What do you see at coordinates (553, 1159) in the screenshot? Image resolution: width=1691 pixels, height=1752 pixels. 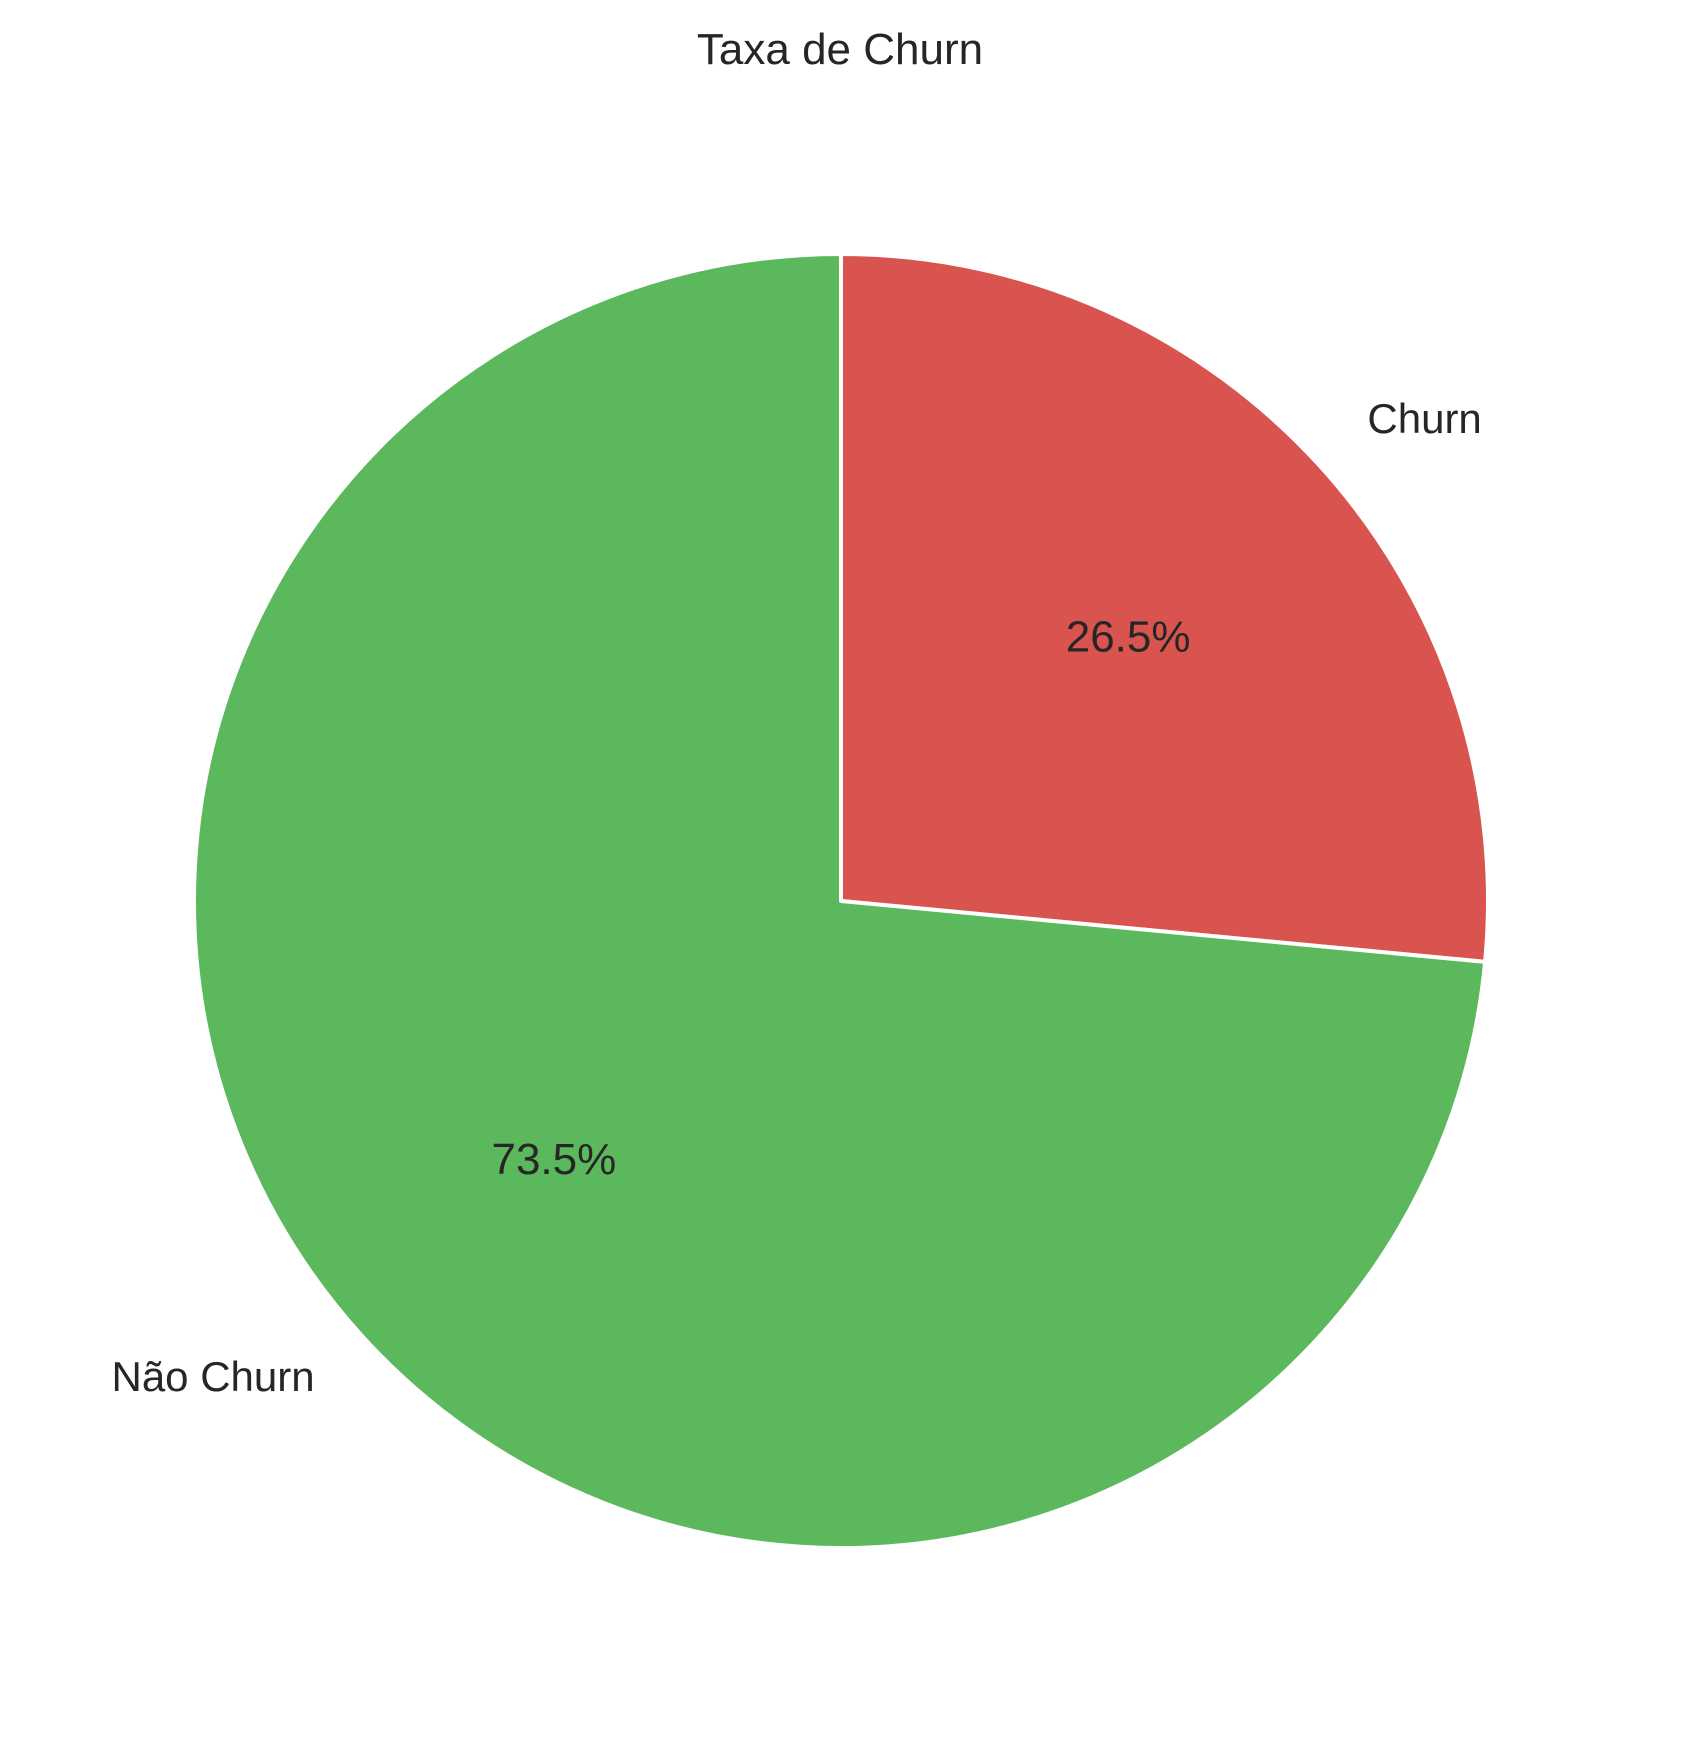 I see `slice-percentage-n-o-churn: 73.5%` at bounding box center [553, 1159].